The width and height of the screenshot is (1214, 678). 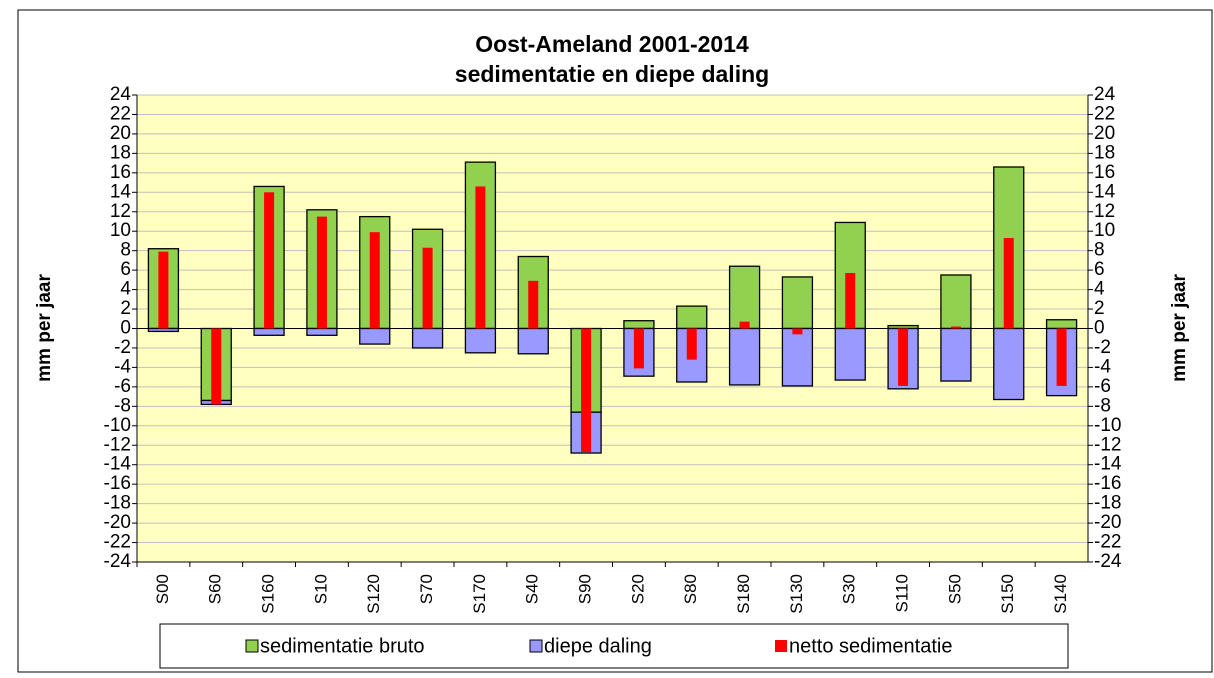 What do you see at coordinates (426, 589) in the screenshot?
I see `x-tick-label: S70` at bounding box center [426, 589].